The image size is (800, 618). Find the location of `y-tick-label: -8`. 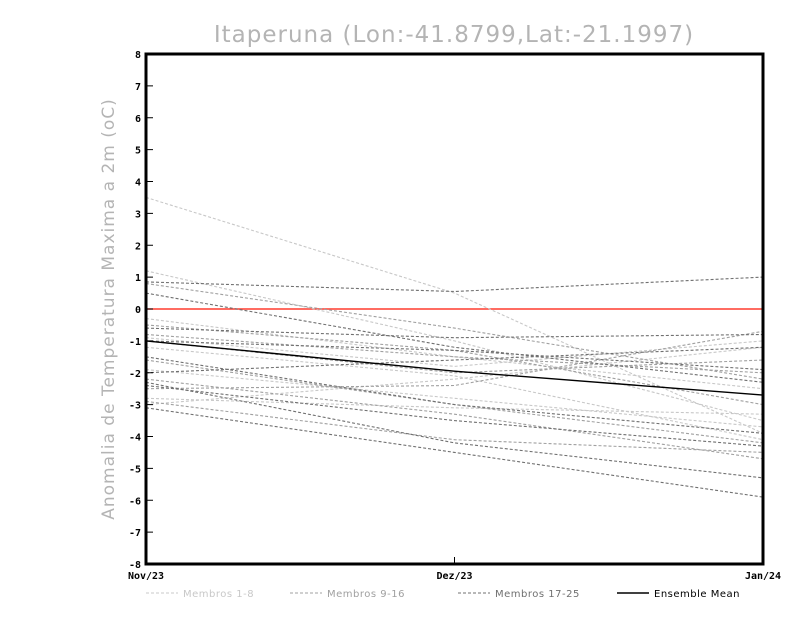

y-tick-label: -8 is located at coordinates (135, 565).